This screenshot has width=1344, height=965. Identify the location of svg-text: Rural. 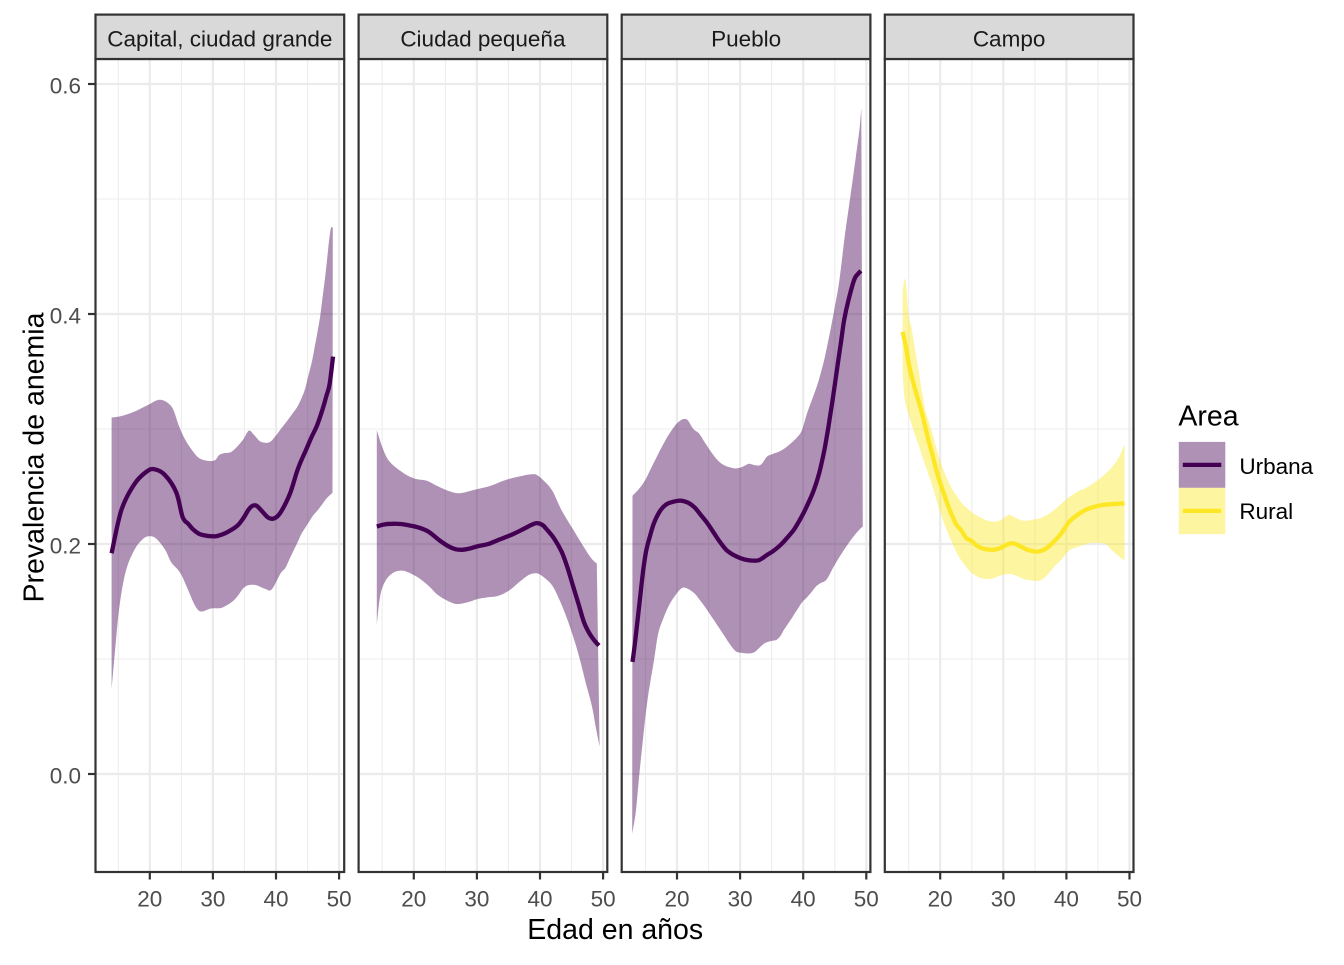
(1266, 511).